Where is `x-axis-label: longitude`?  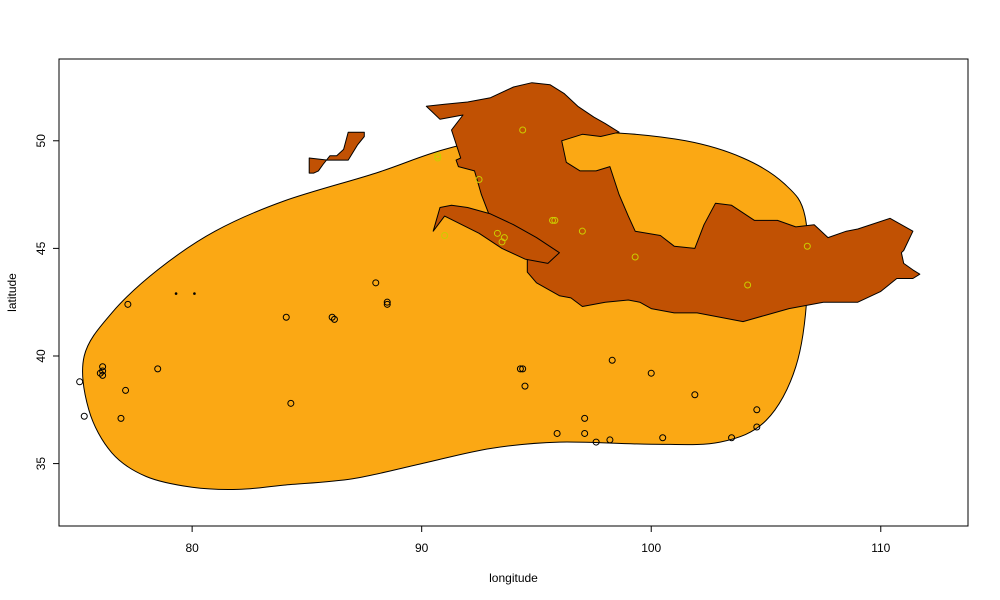
x-axis-label: longitude is located at coordinates (513, 578).